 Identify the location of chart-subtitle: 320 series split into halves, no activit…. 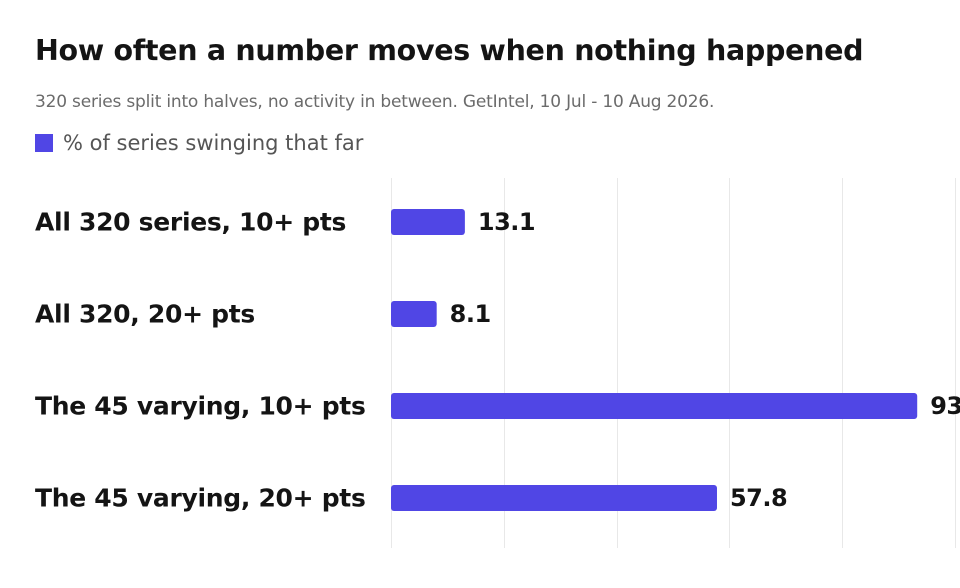
(375, 102).